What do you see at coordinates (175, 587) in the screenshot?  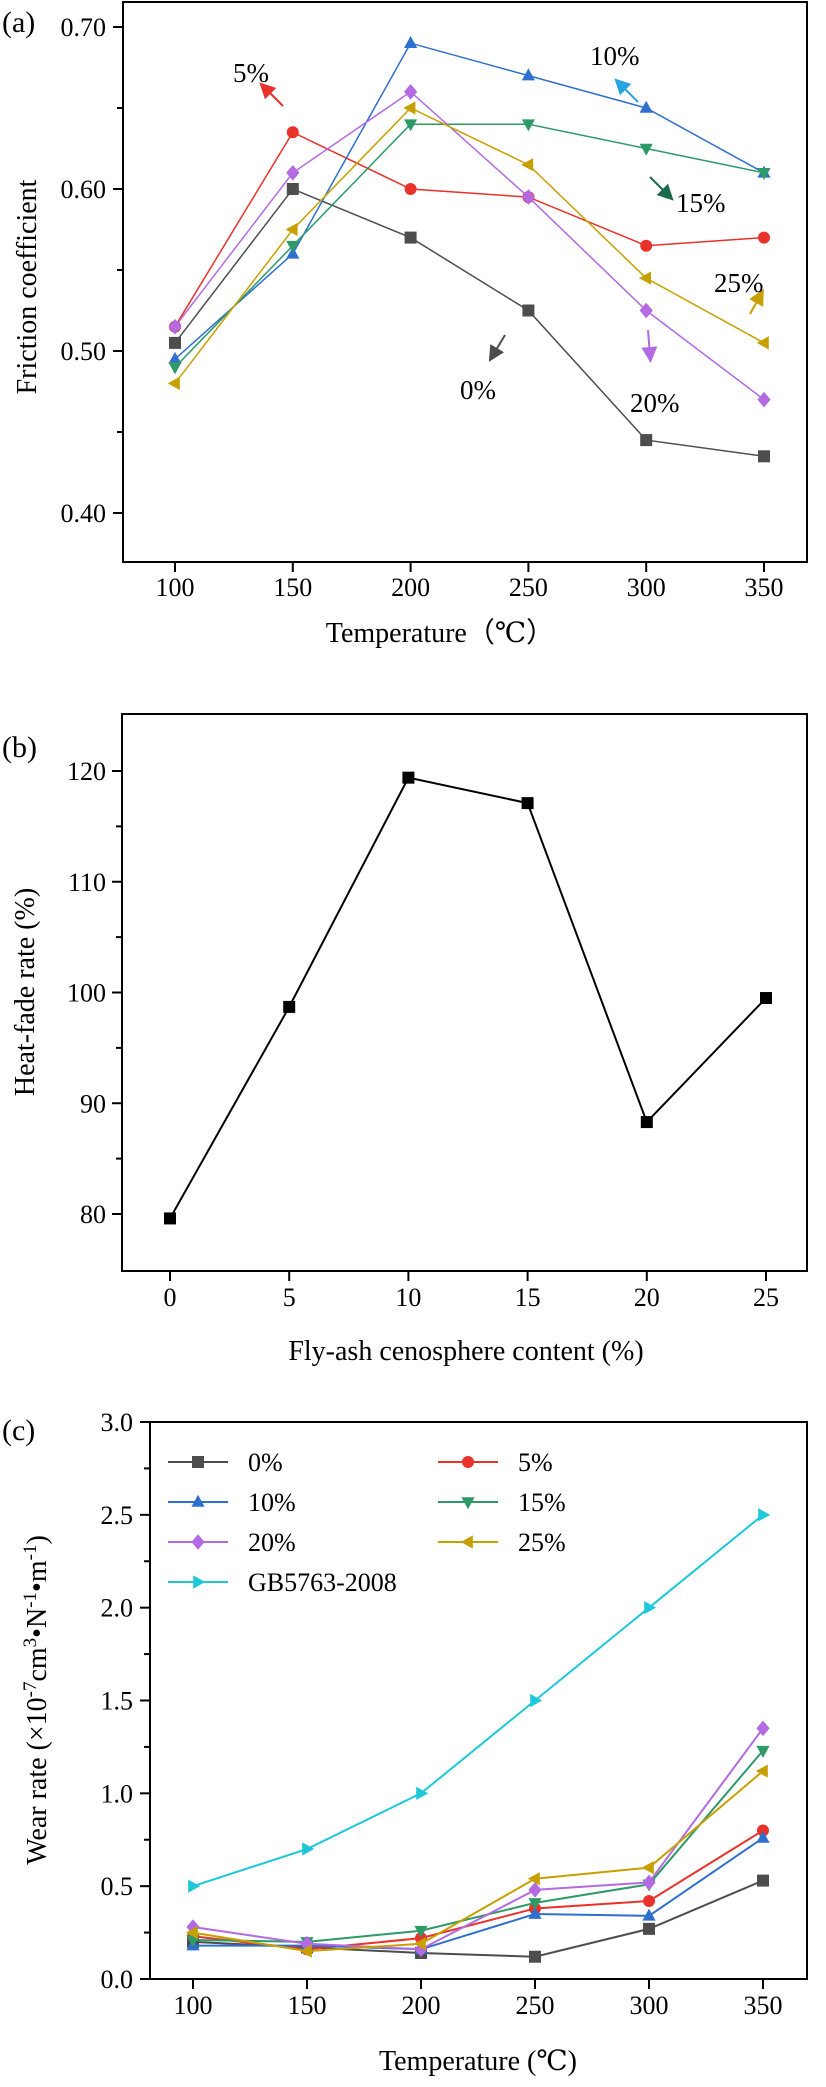 I see `x-tick-label: 100` at bounding box center [175, 587].